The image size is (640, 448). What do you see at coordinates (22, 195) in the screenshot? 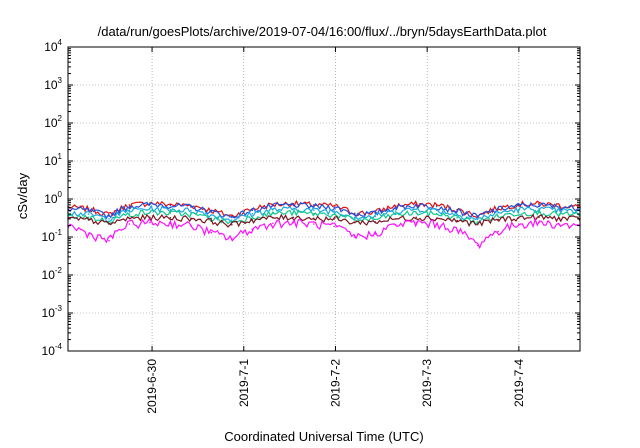
I see `y-axis-label: cSv/day` at bounding box center [22, 195].